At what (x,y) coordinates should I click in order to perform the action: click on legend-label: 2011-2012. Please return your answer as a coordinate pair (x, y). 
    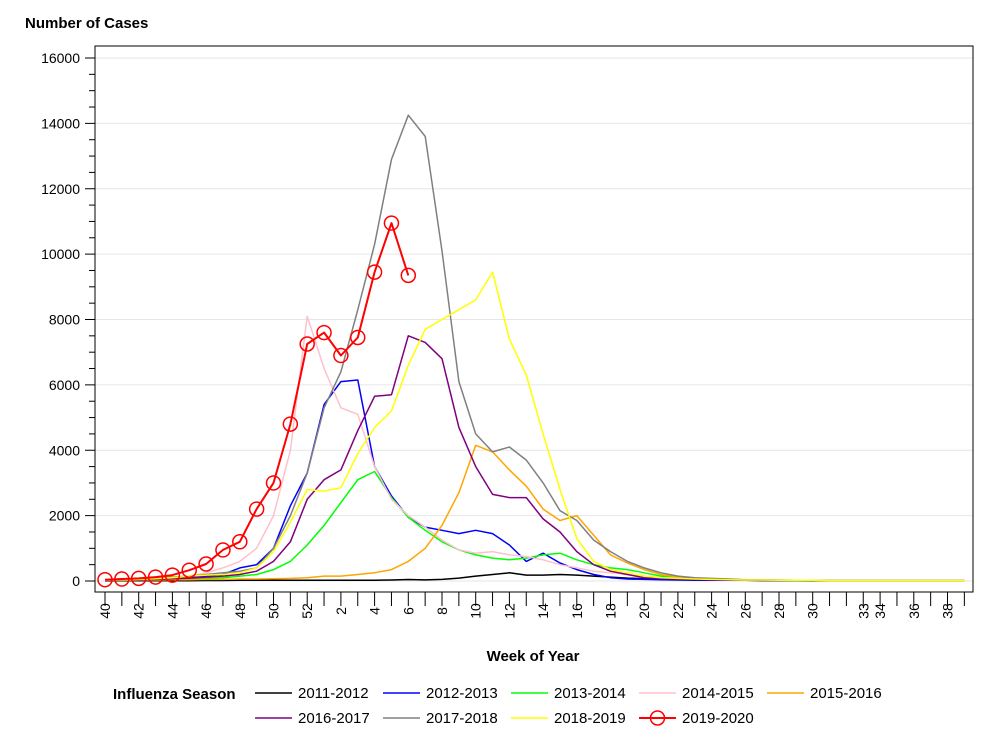
    Looking at the image, I should click on (333, 693).